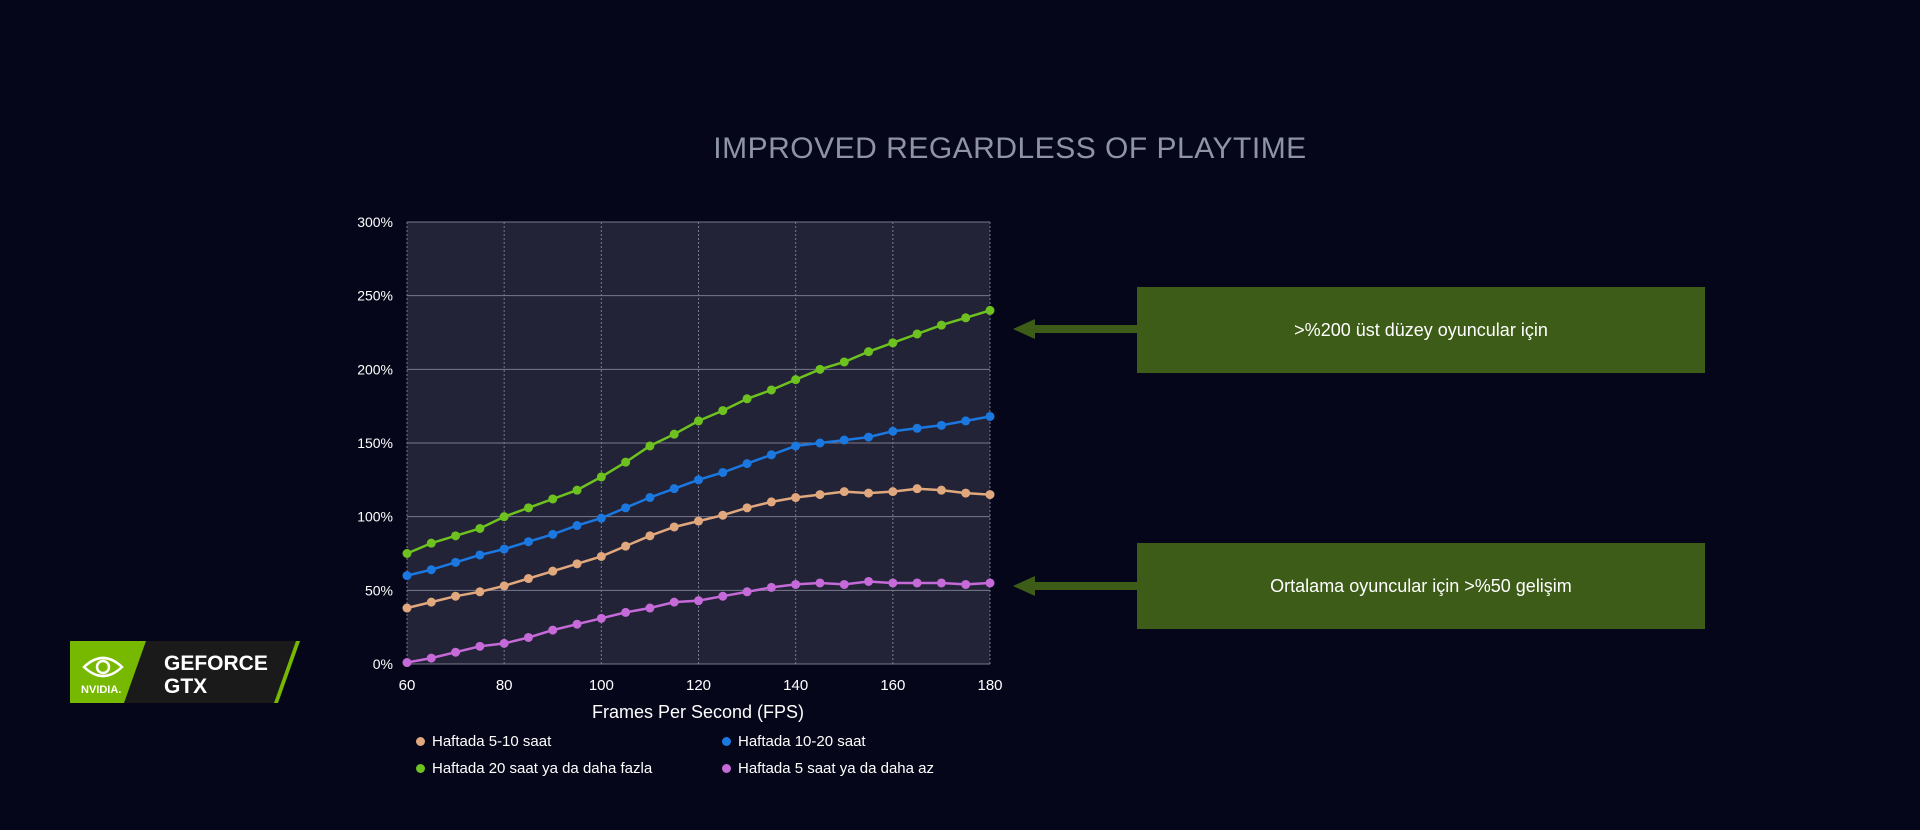 The width and height of the screenshot is (1920, 830). Describe the element at coordinates (383, 664) in the screenshot. I see `y-tick-label: 0%` at that location.